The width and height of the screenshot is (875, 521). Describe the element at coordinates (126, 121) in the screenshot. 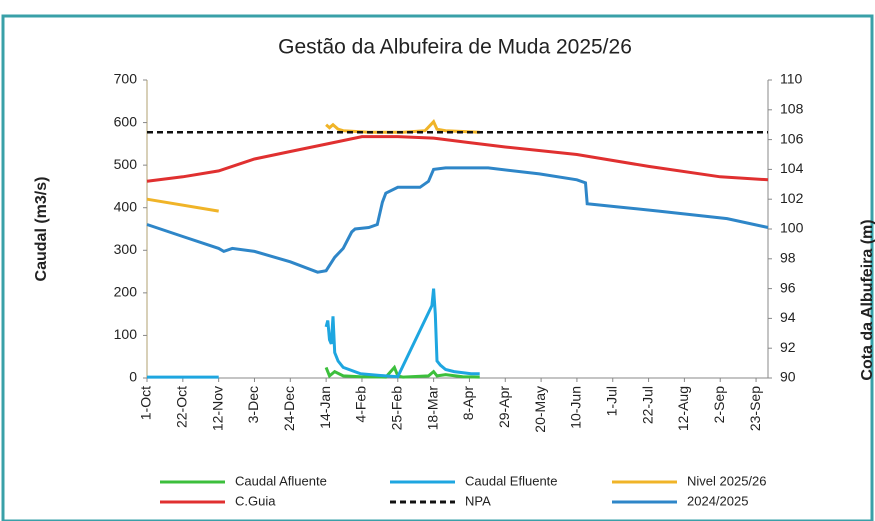

I see `y-tick-label: 600` at that location.